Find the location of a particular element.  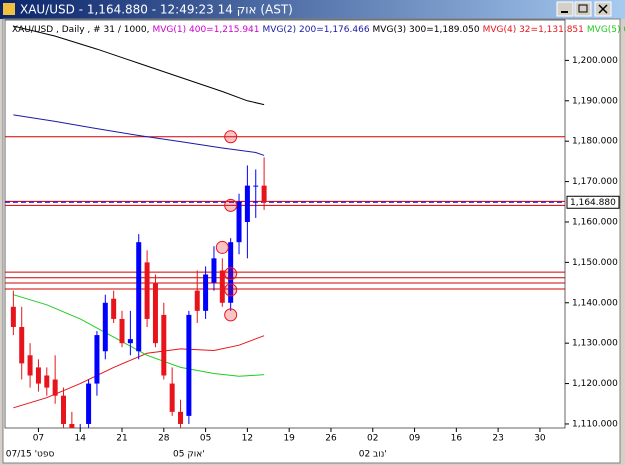

x-tick-label: 02 is located at coordinates (372, 439).